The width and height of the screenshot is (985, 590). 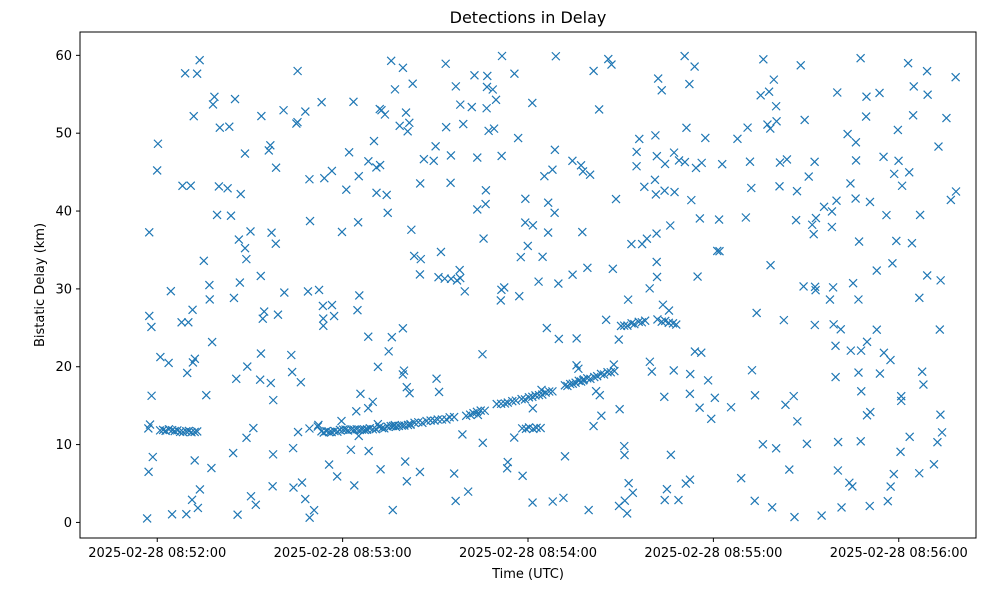 What do you see at coordinates (899, 553) in the screenshot?
I see `x-tick-label: 2025-02-28 08:56:00` at bounding box center [899, 553].